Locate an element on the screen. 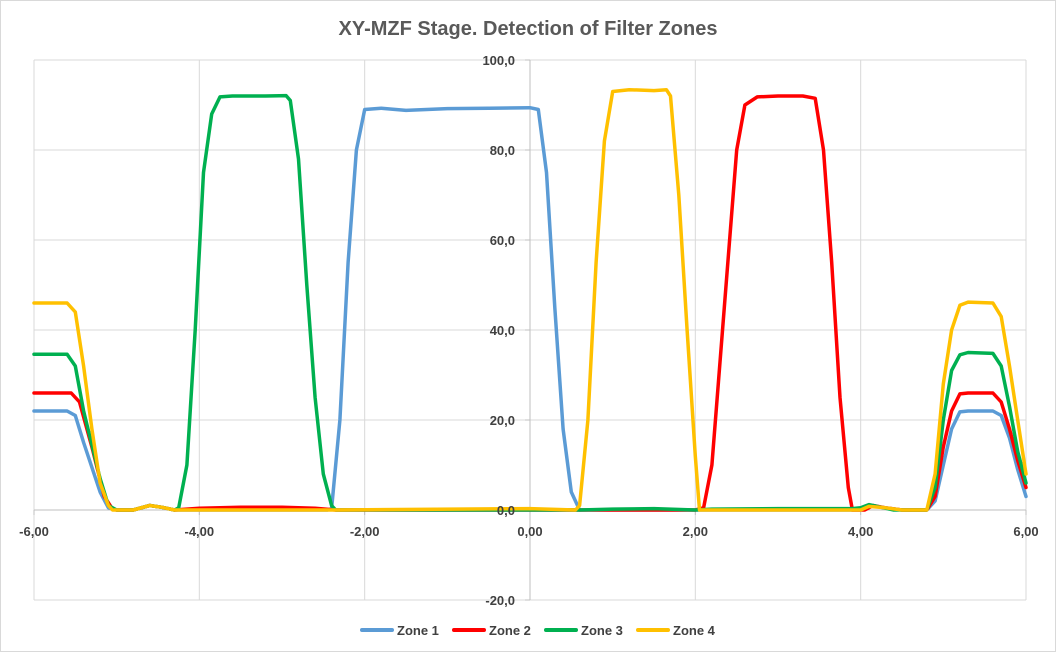 The height and width of the screenshot is (652, 1056). y-tick-label: 40,0 is located at coordinates (502, 330).